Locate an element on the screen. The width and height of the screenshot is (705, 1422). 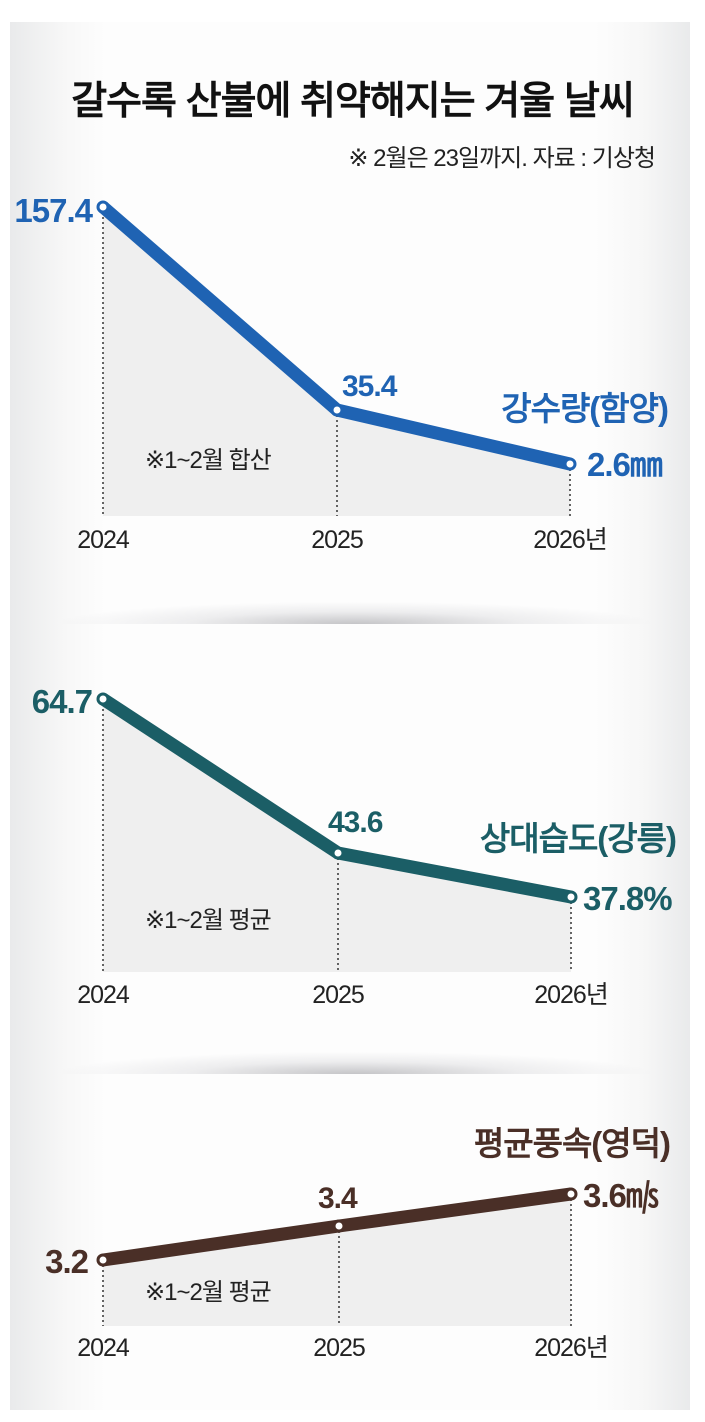
chart-note: ※1~2월 합산 is located at coordinates (208, 460).